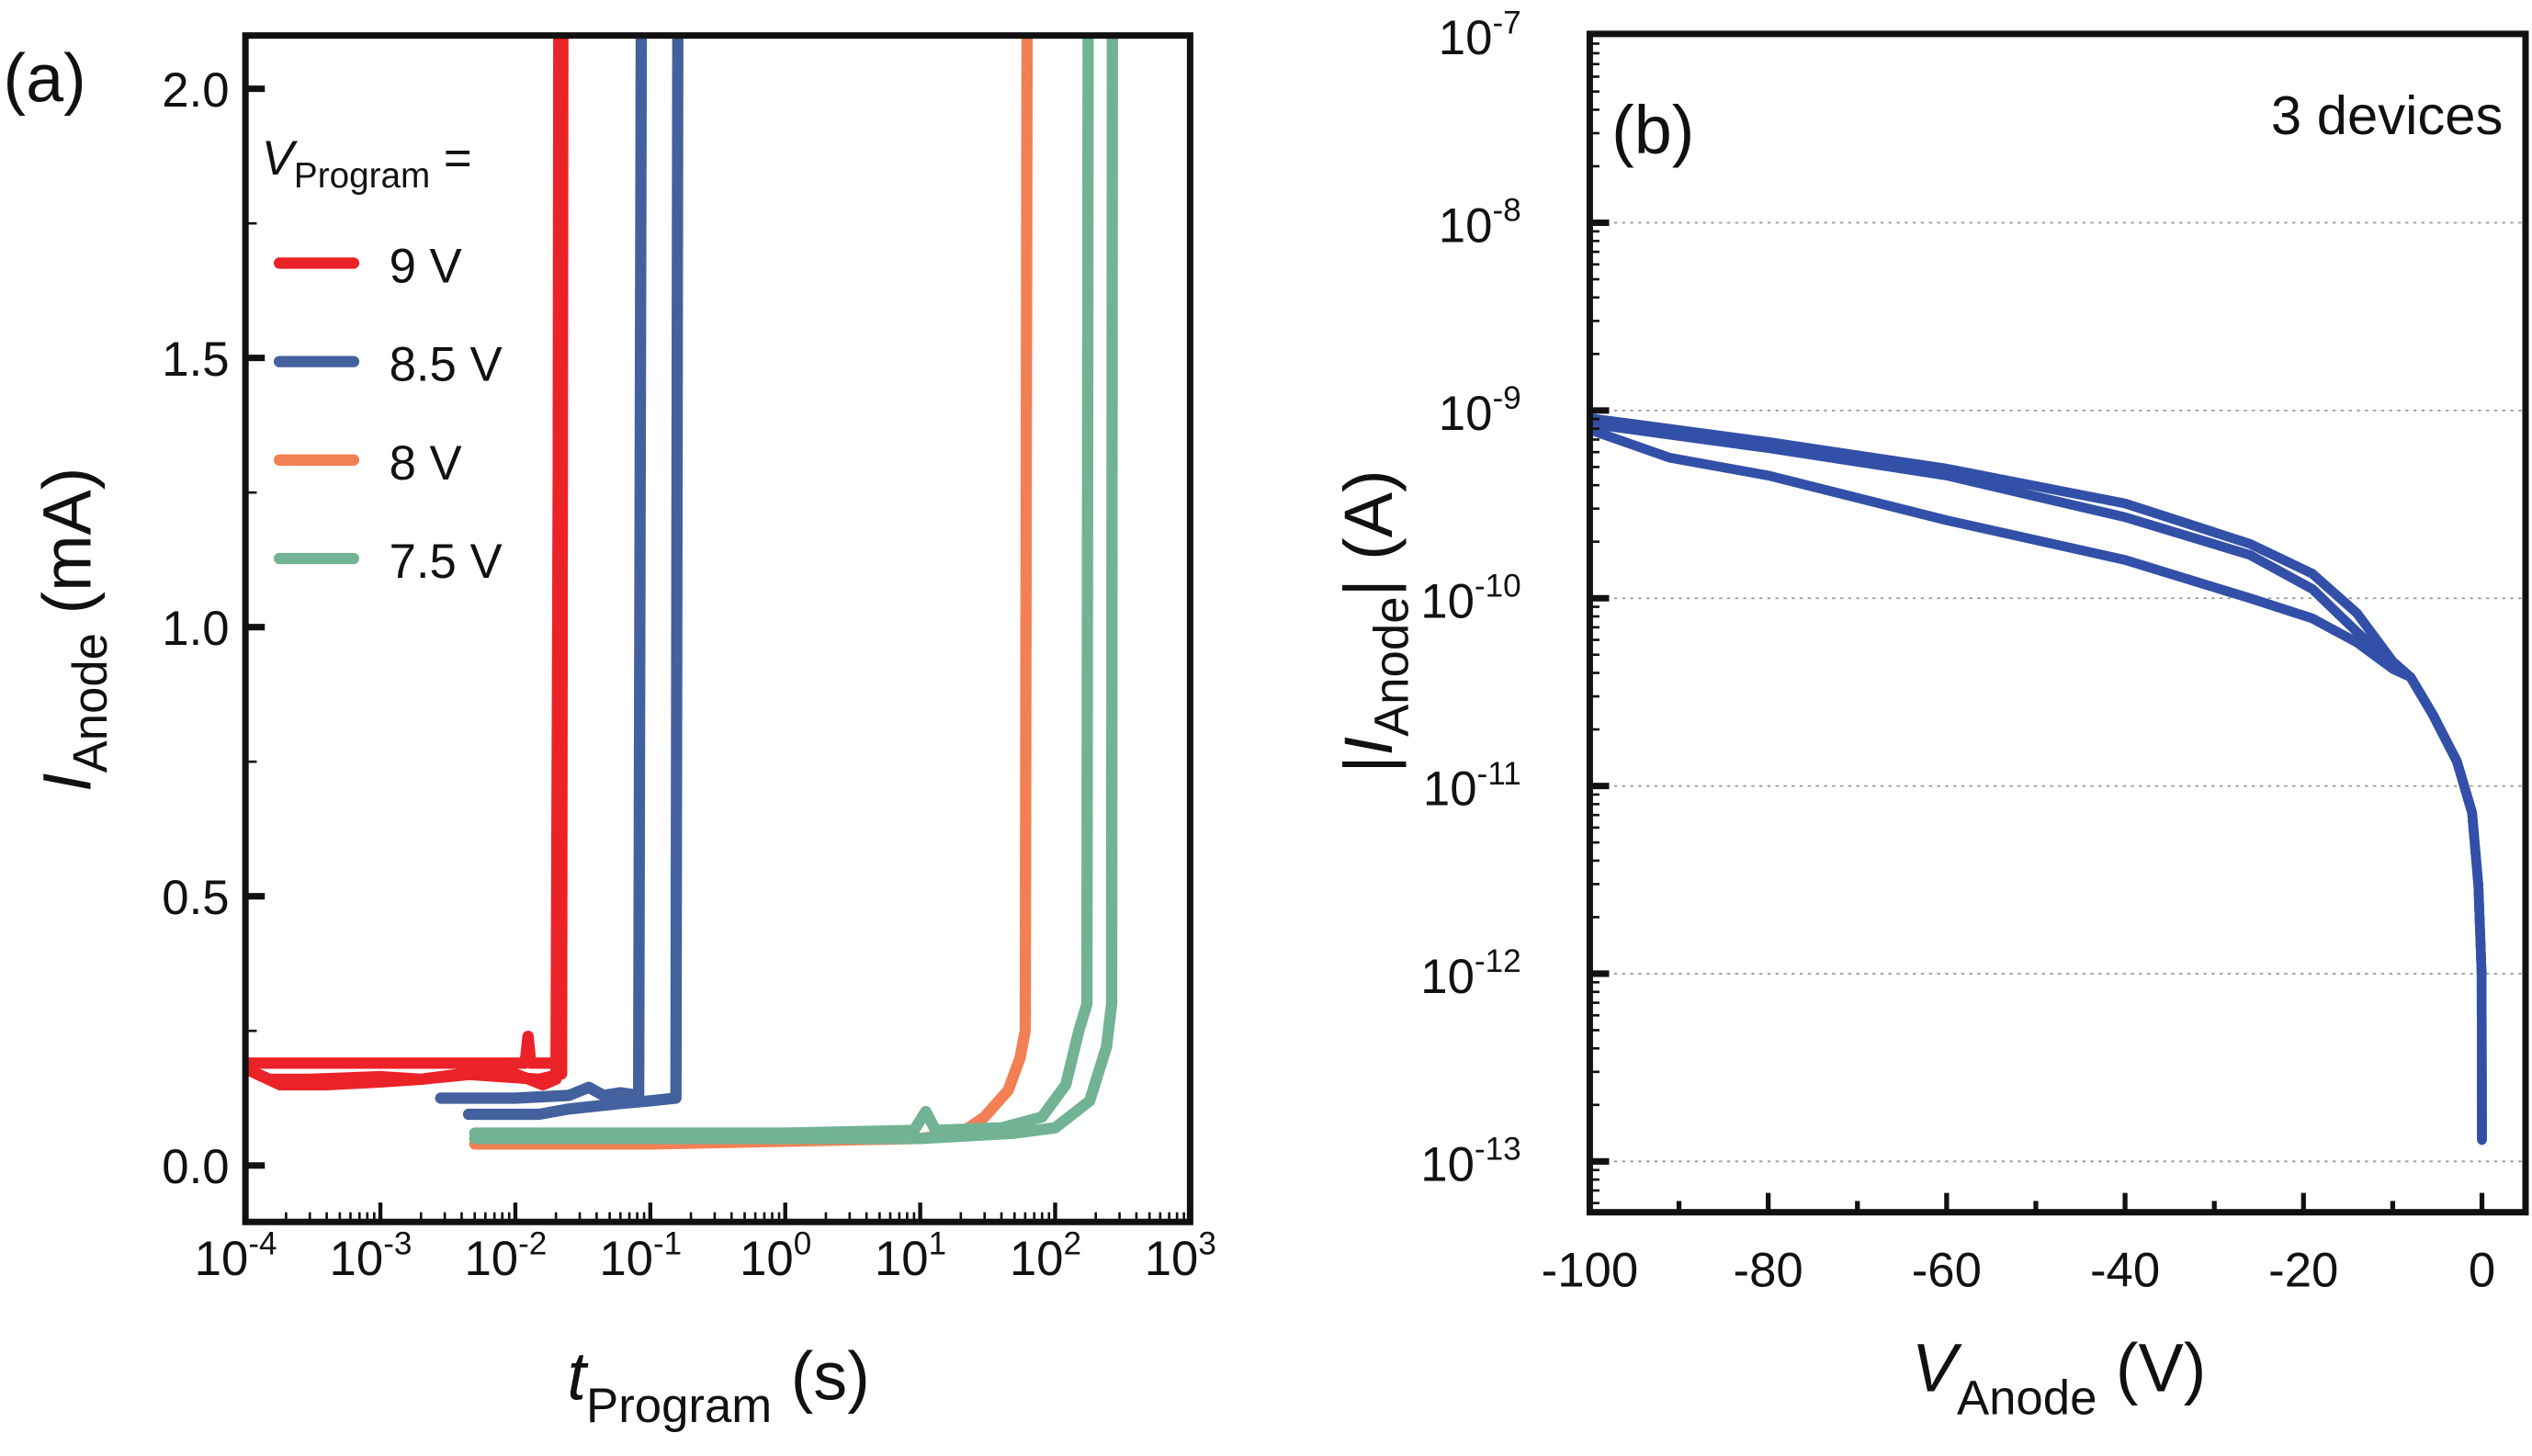 The height and width of the screenshot is (1456, 2532). Describe the element at coordinates (91, 703) in the screenshot. I see `panel-a-ylabel-sub: Anode` at that location.